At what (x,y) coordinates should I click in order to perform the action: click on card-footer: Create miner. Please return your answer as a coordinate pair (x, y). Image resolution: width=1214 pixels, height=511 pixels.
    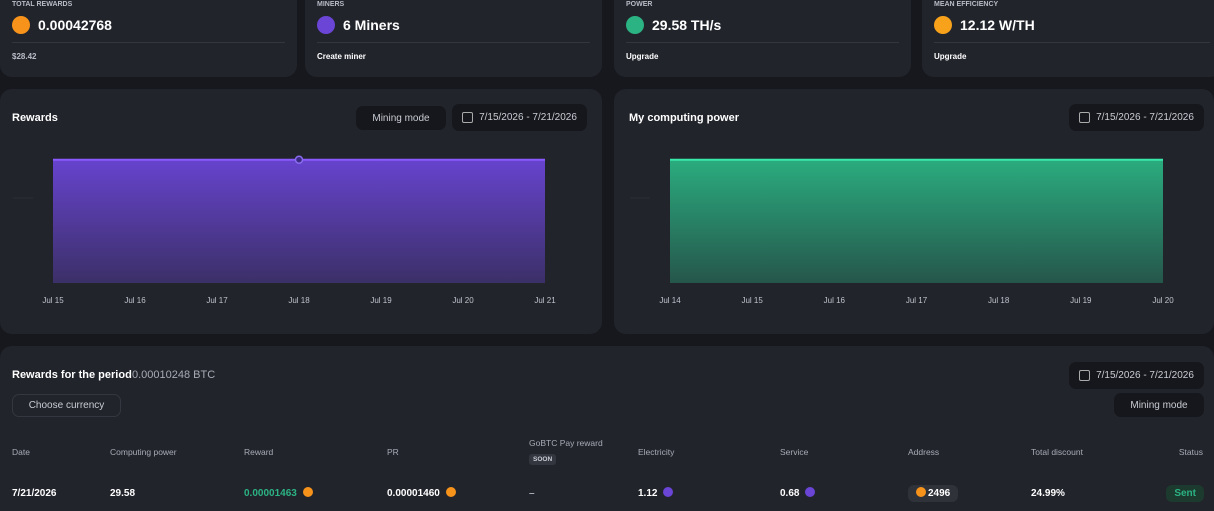
    Looking at the image, I should click on (341, 56).